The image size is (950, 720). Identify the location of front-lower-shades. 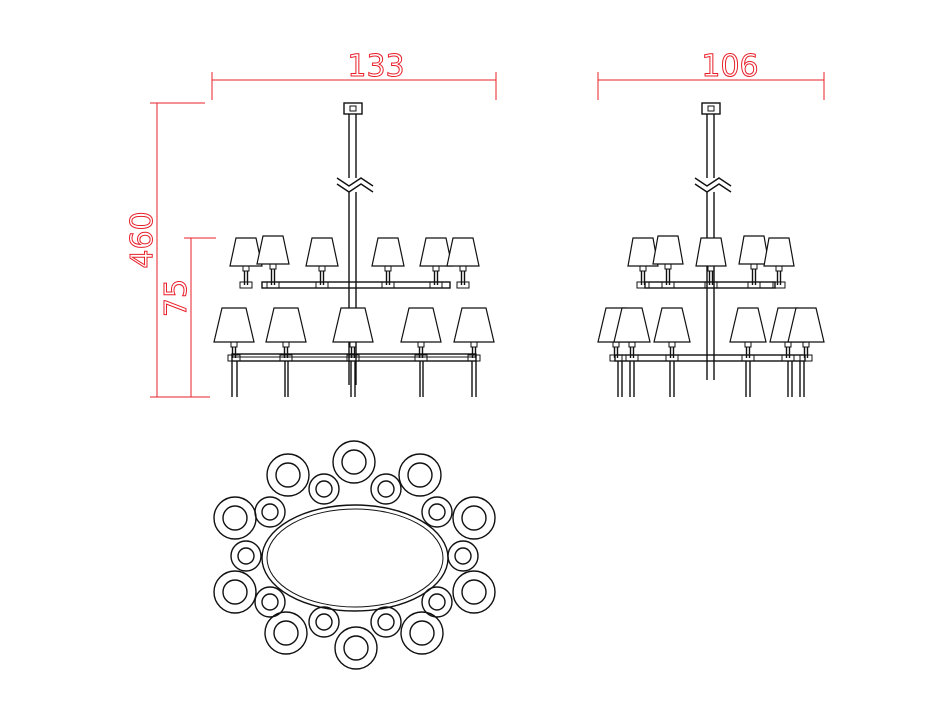
(354, 334).